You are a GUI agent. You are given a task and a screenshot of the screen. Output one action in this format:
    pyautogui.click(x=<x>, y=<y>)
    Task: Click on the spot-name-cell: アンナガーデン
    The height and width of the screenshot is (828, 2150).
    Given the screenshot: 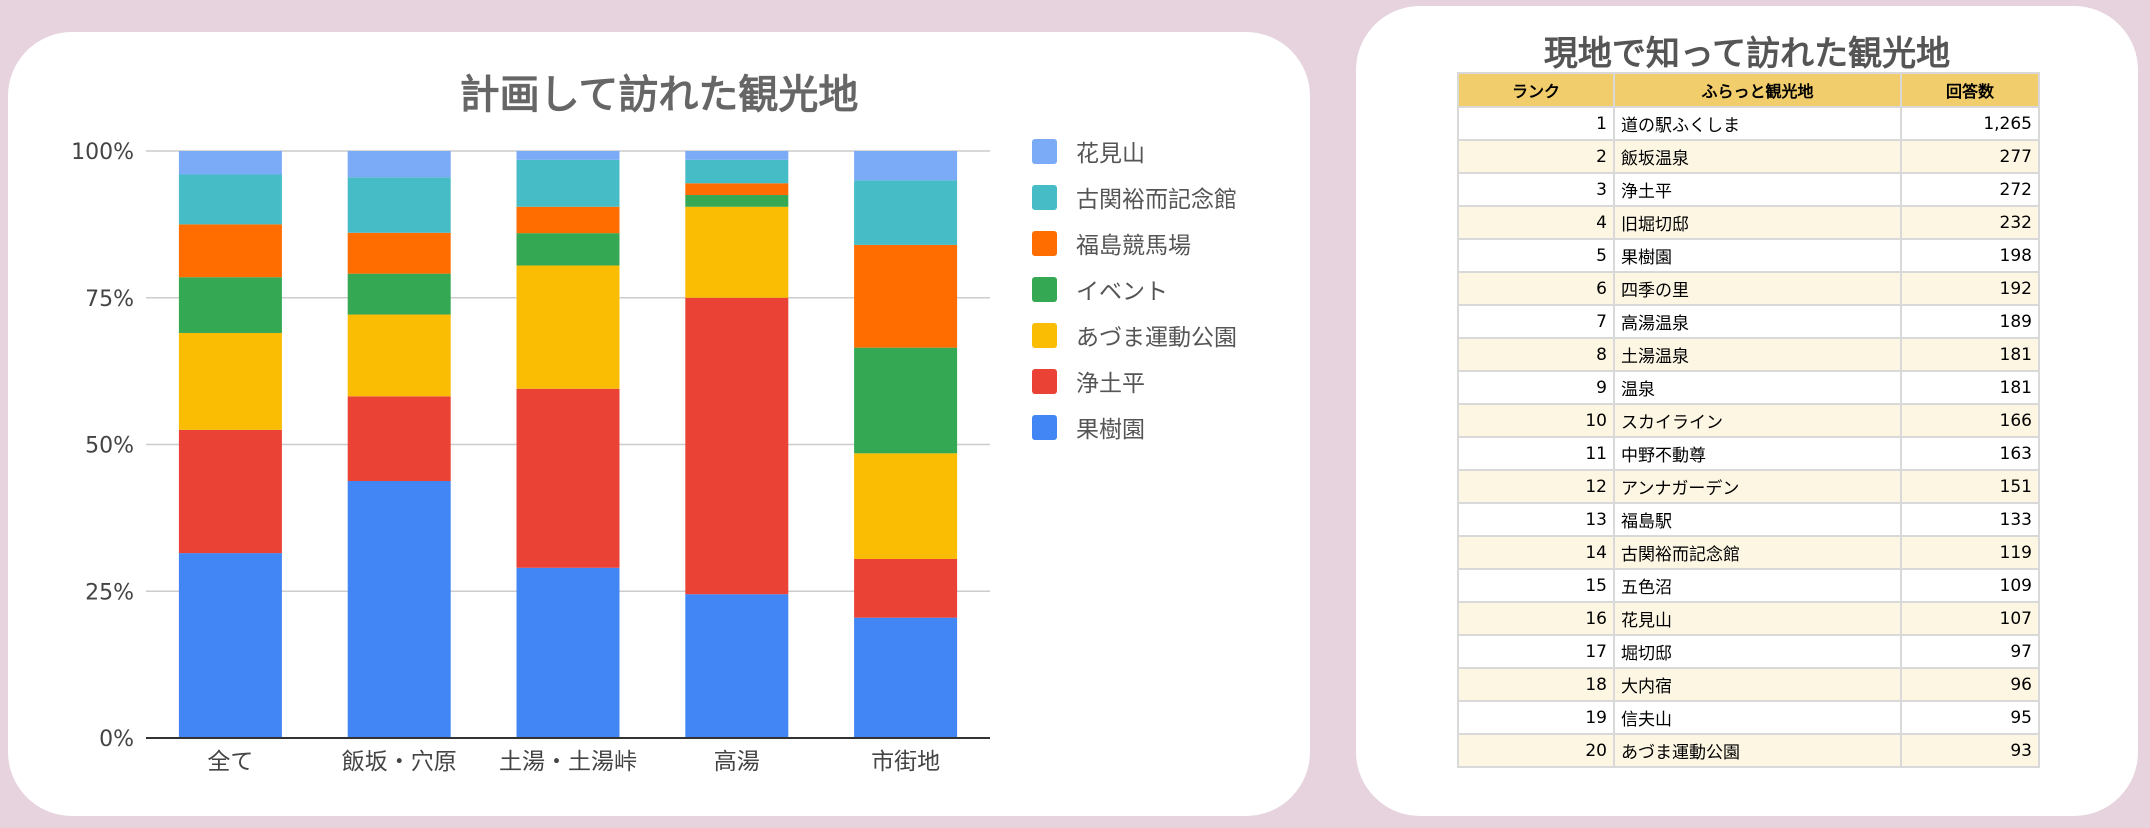 What is the action you would take?
    pyautogui.click(x=1757, y=486)
    